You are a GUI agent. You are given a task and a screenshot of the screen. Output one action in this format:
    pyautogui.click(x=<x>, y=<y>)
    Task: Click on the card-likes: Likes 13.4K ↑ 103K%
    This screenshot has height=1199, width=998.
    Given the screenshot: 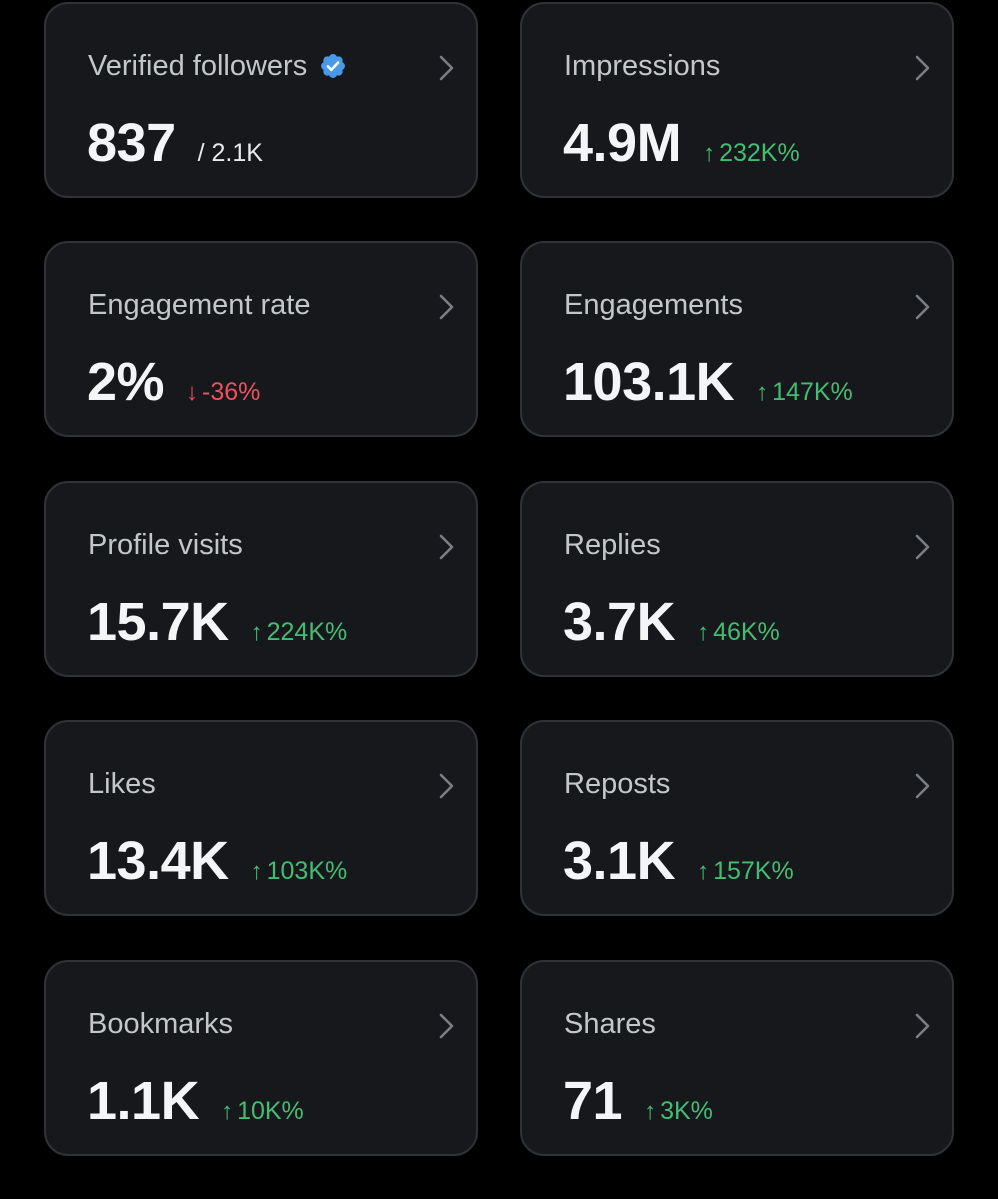 What is the action you would take?
    pyautogui.click(x=261, y=818)
    